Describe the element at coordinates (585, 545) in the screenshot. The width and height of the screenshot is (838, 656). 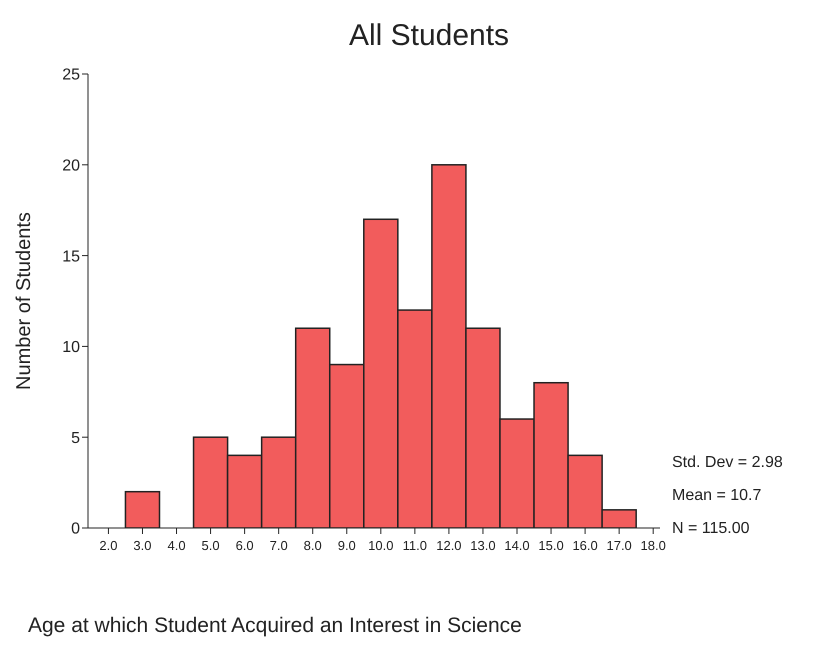
I see `x-tick-label: 16.0` at that location.